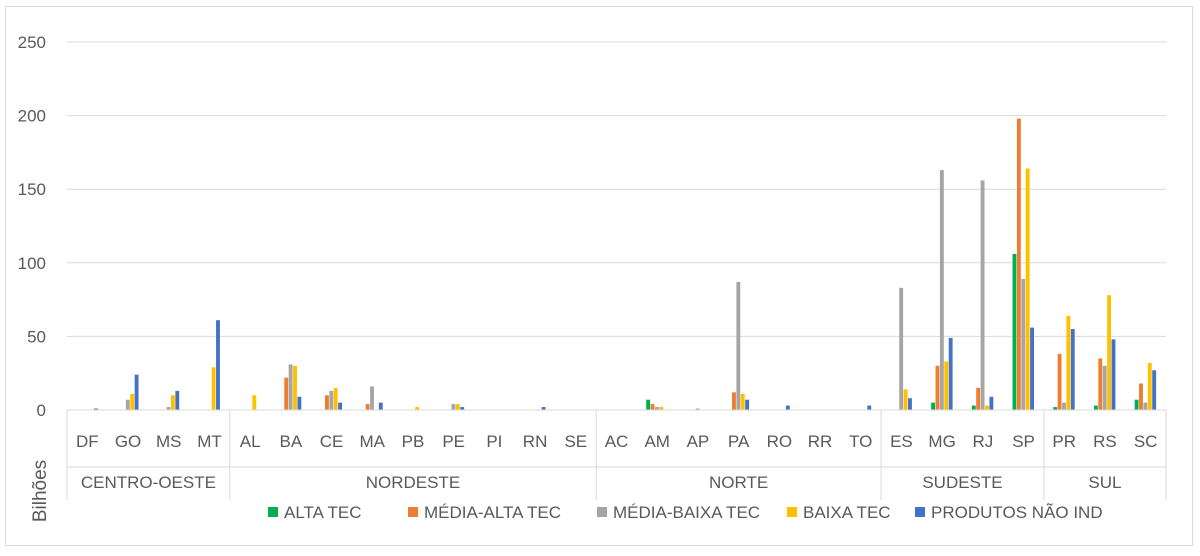 This screenshot has height=556, width=1200. What do you see at coordinates (1059, 382) in the screenshot?
I see `bar-m-dia-alta-tec-pr` at bounding box center [1059, 382].